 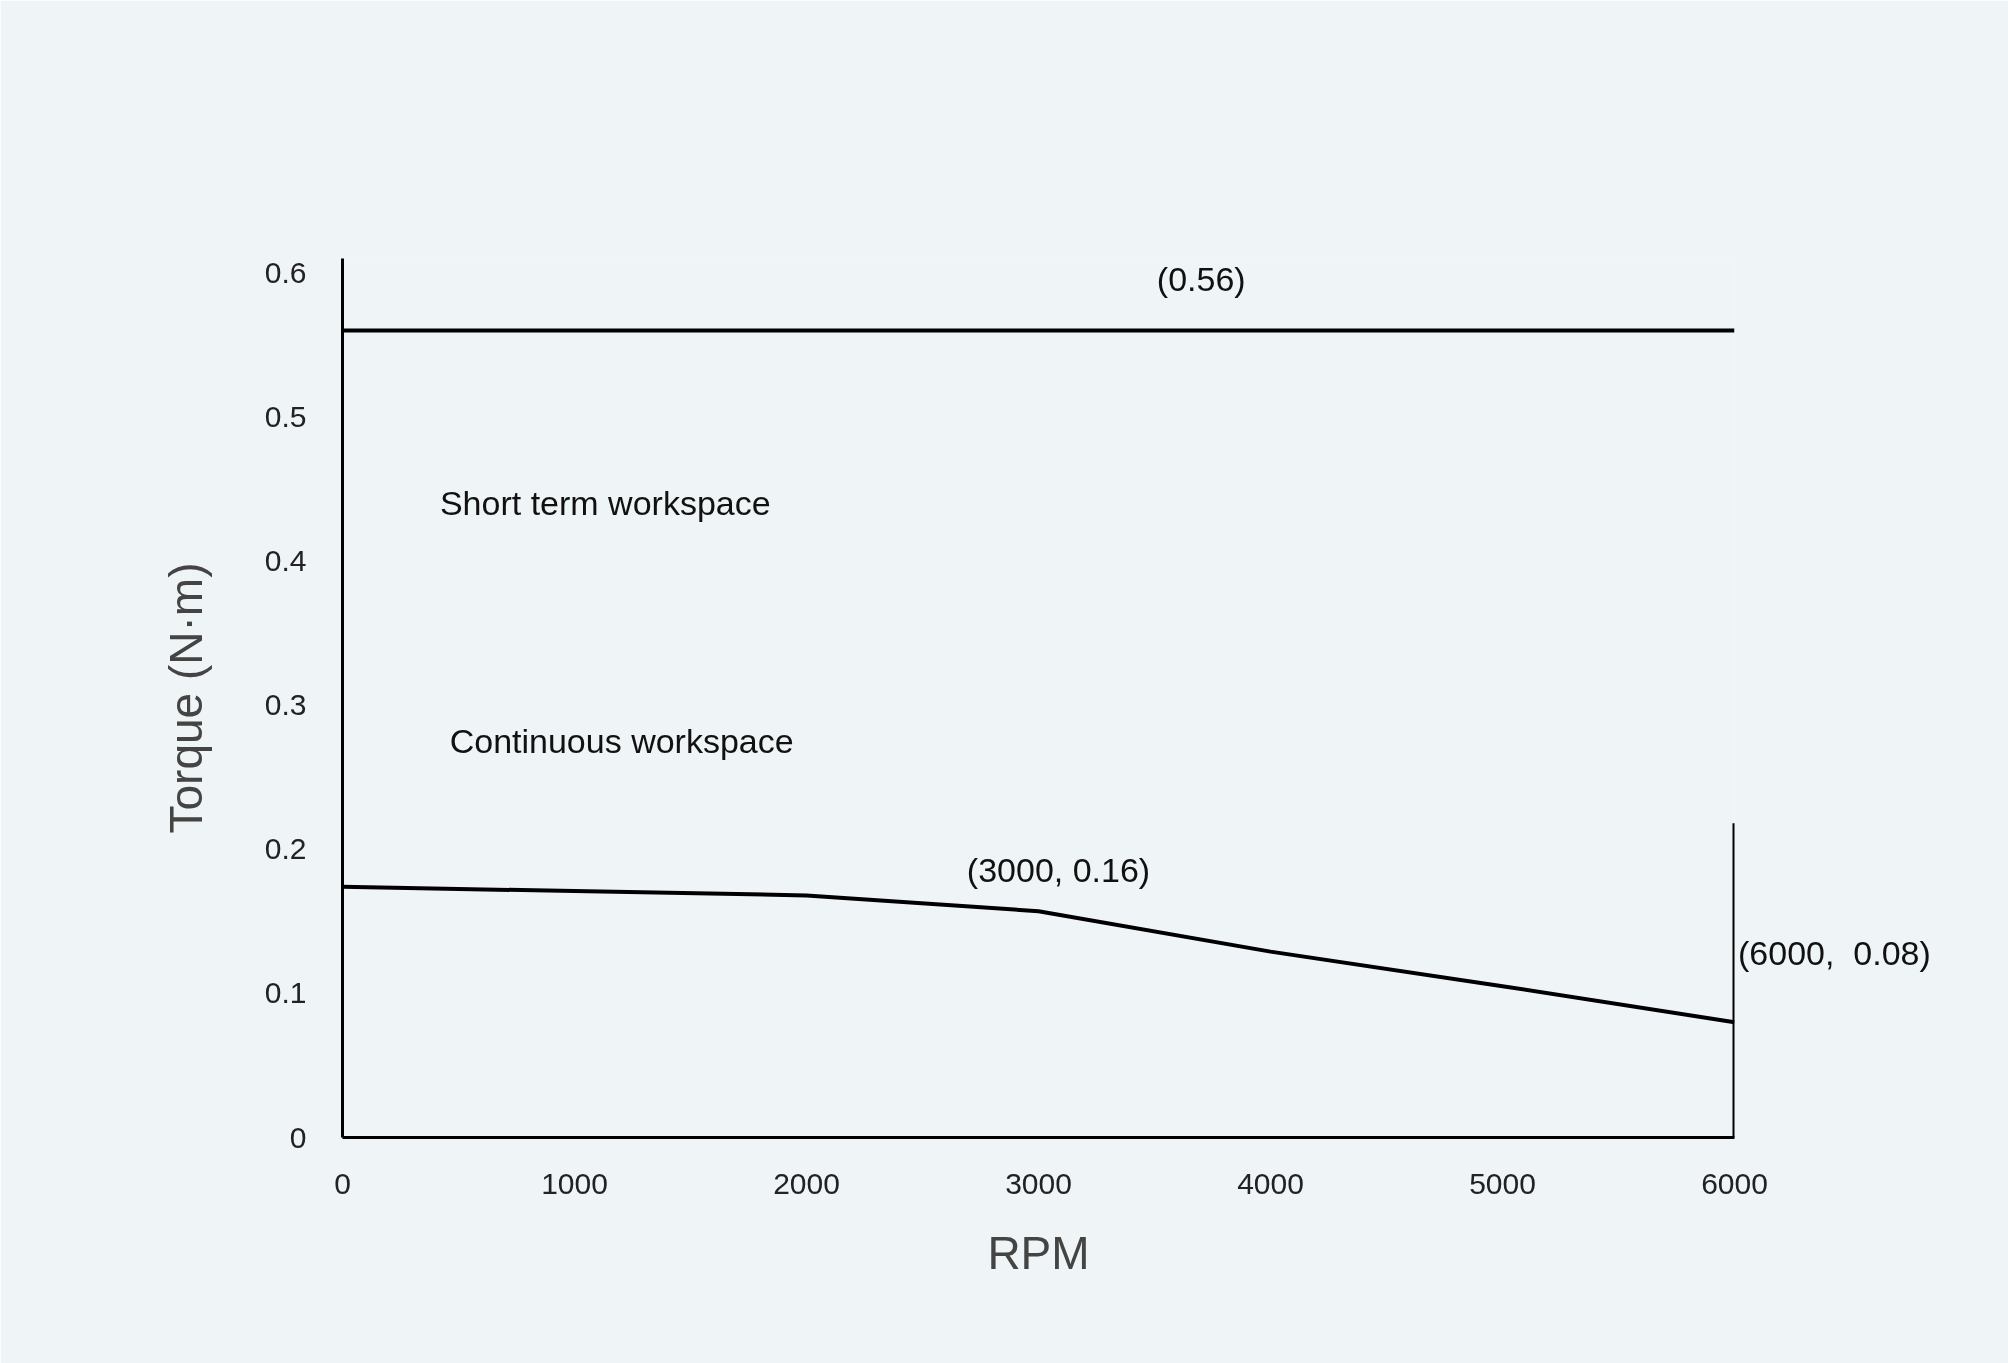 I want to click on x-tick-label: 2000, so click(x=806, y=1183).